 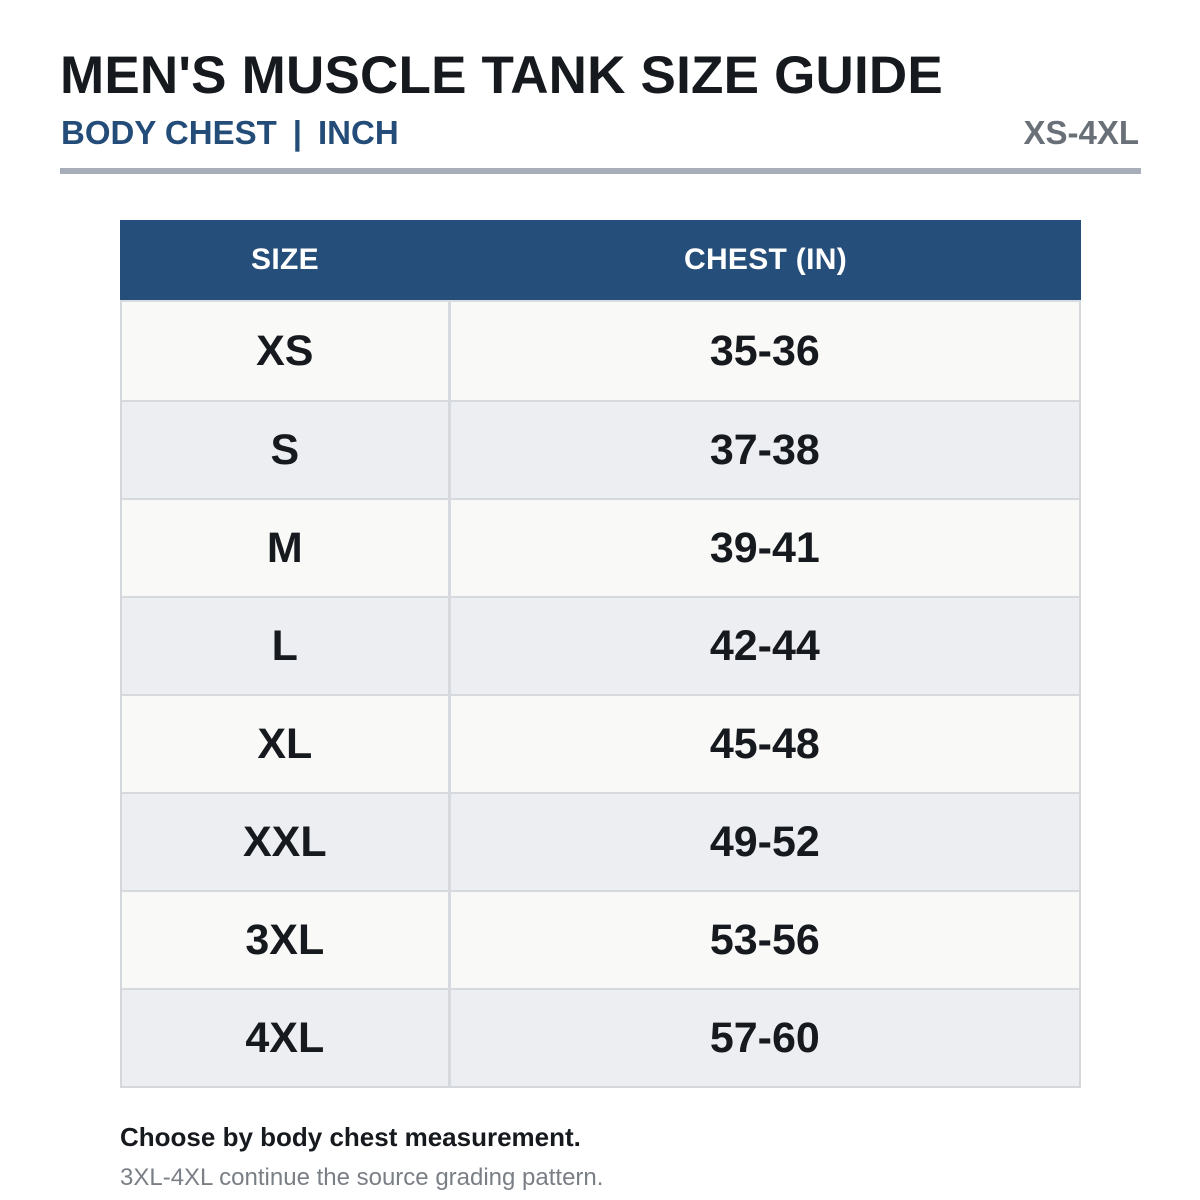 I want to click on subtitle-measurement: BODY CHEST, so click(x=169, y=132).